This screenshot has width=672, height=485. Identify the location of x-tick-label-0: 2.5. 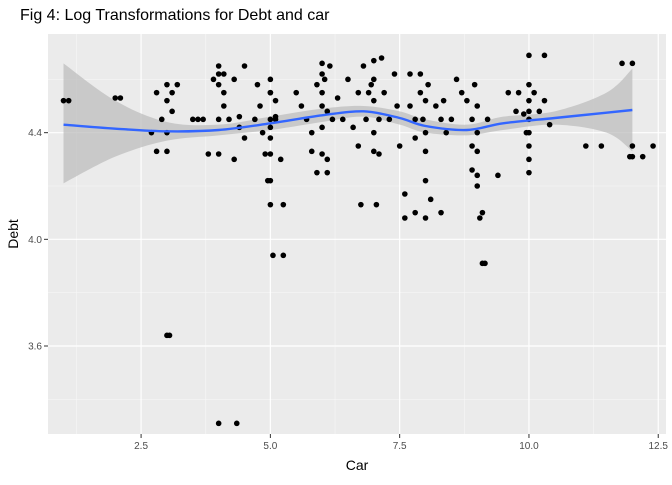
(141, 446).